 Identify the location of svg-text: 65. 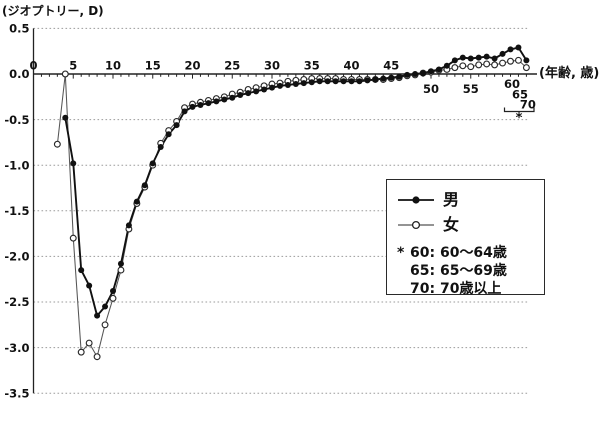
(520, 94).